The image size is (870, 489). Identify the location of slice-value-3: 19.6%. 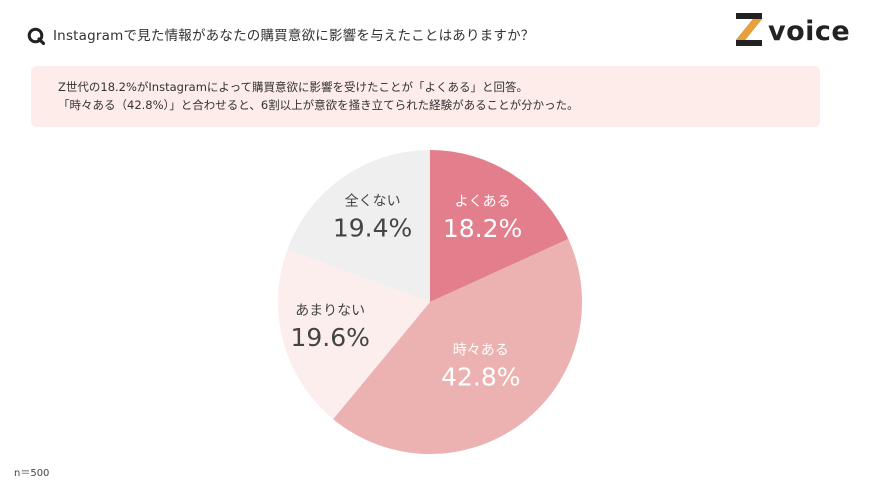
(329, 337).